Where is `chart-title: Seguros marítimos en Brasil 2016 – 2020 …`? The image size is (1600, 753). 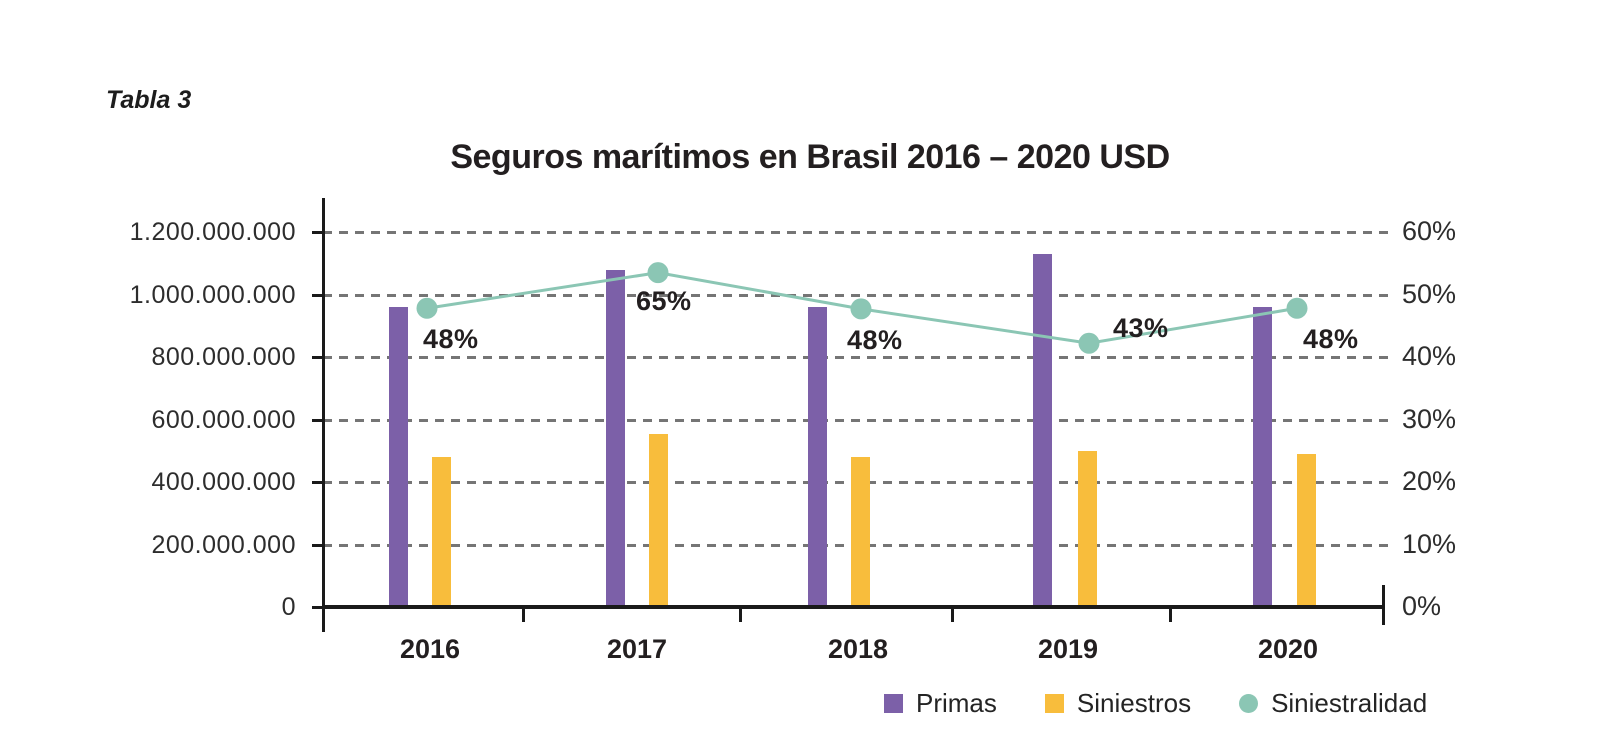
chart-title: Seguros marítimos en Brasil 2016 – 2020 … is located at coordinates (810, 157).